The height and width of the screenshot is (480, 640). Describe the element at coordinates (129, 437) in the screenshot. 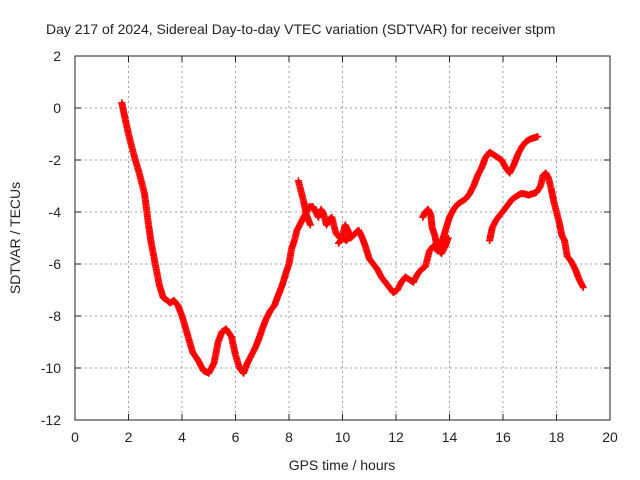

I see `x-tick-label: 2` at that location.